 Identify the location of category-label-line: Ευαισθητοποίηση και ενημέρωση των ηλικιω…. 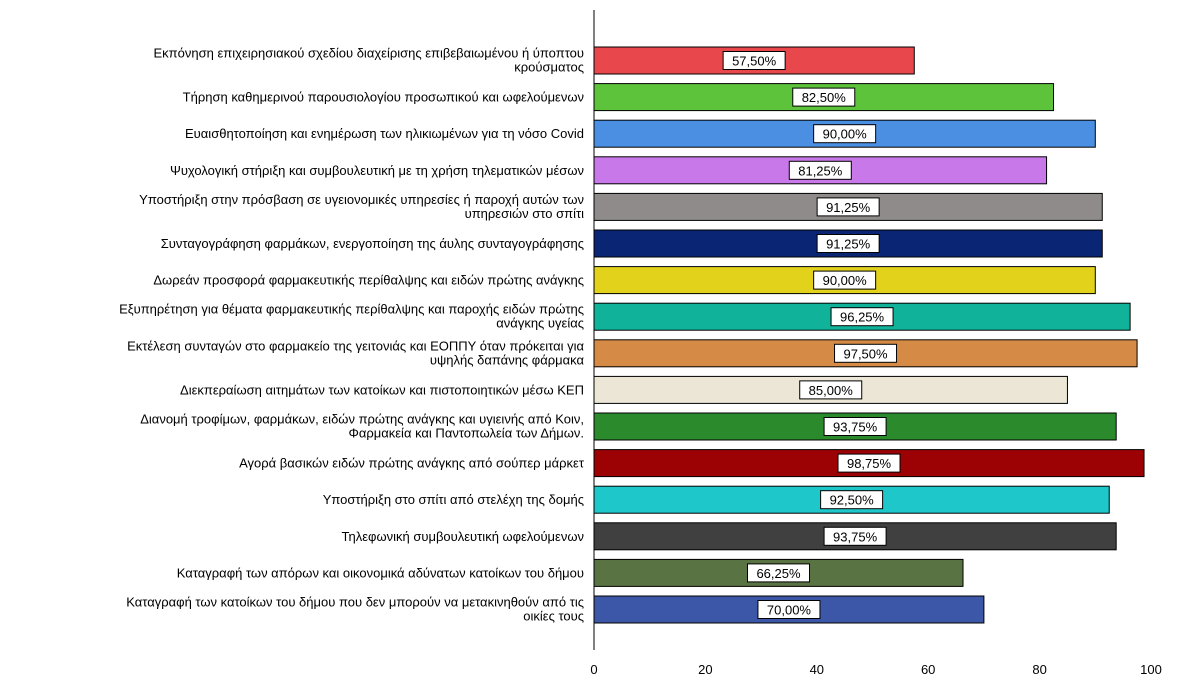
(384, 133).